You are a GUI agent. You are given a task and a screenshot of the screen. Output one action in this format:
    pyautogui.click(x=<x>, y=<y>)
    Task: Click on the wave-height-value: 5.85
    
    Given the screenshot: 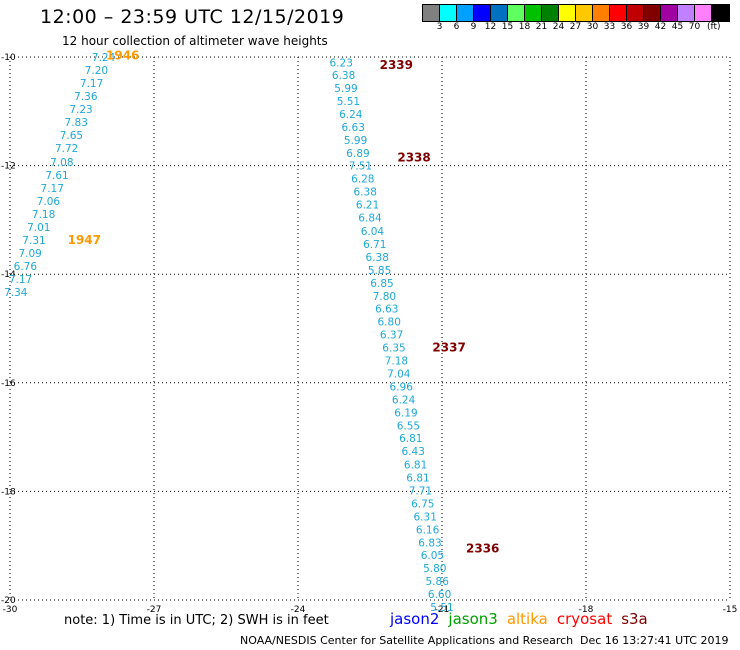 What is the action you would take?
    pyautogui.click(x=379, y=271)
    